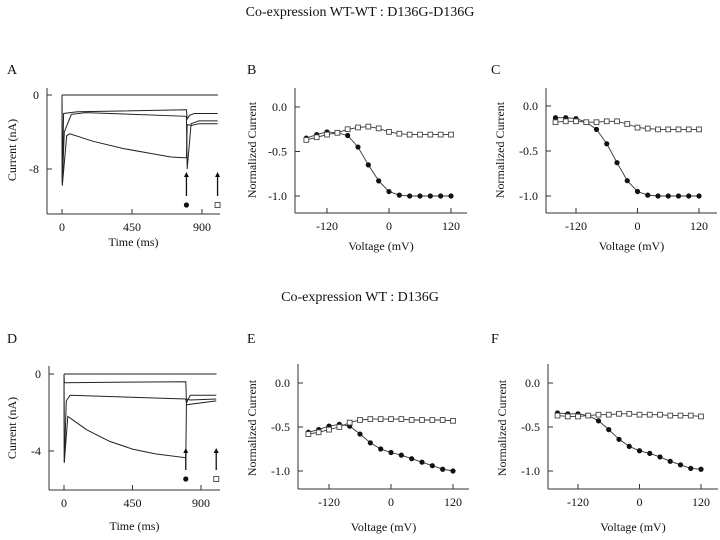  Describe the element at coordinates (277, 196) in the screenshot. I see `y-tick-label: -1.0` at that location.